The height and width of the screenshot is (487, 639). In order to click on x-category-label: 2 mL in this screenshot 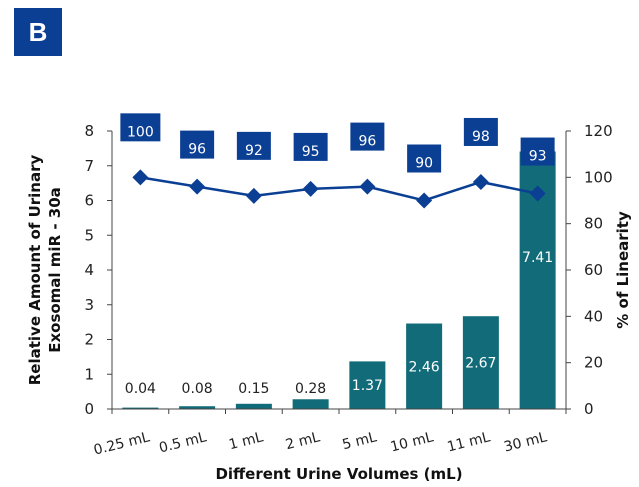, I will do `click(303, 441)`.